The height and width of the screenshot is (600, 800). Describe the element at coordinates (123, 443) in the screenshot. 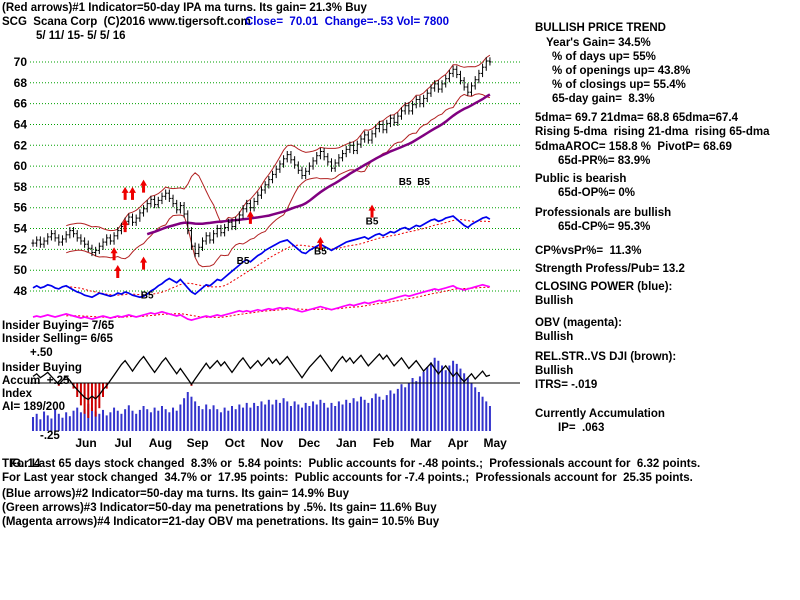

I see `svg-text: Jul` at that location.